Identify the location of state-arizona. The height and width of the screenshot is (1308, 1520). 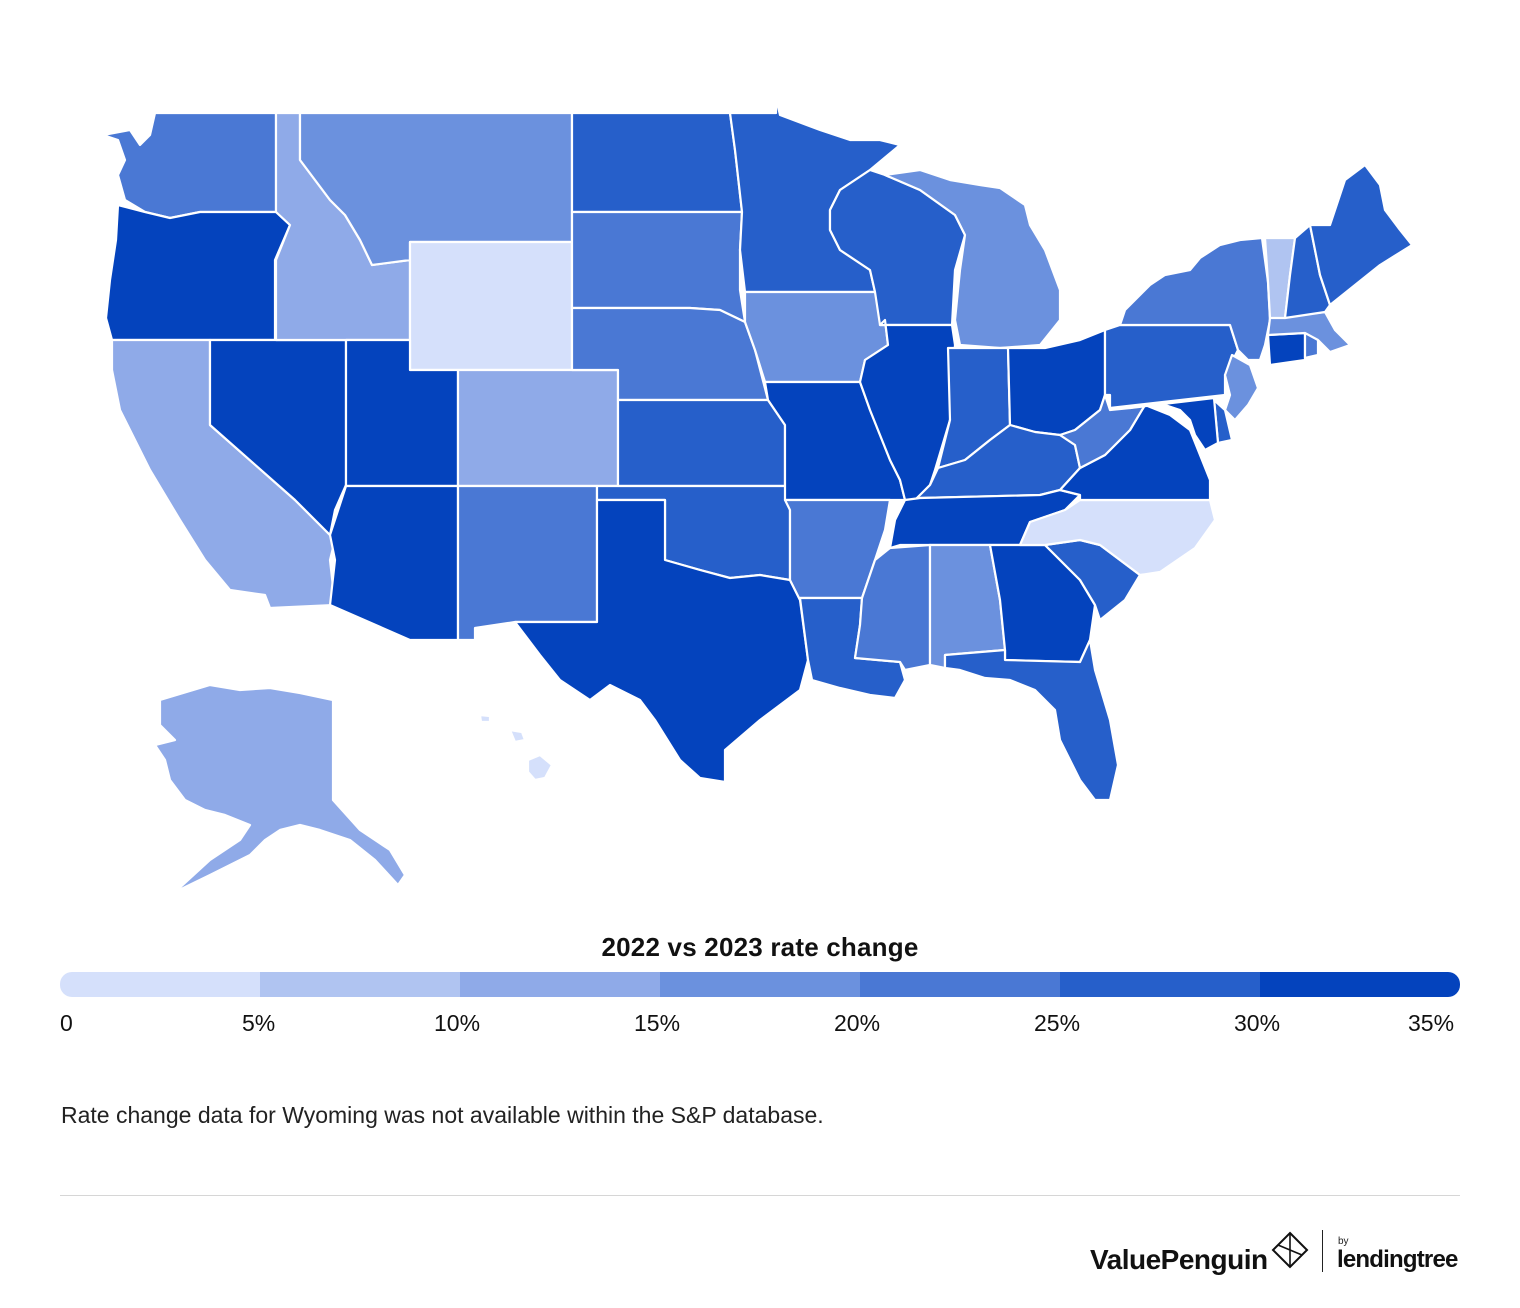
(394, 563).